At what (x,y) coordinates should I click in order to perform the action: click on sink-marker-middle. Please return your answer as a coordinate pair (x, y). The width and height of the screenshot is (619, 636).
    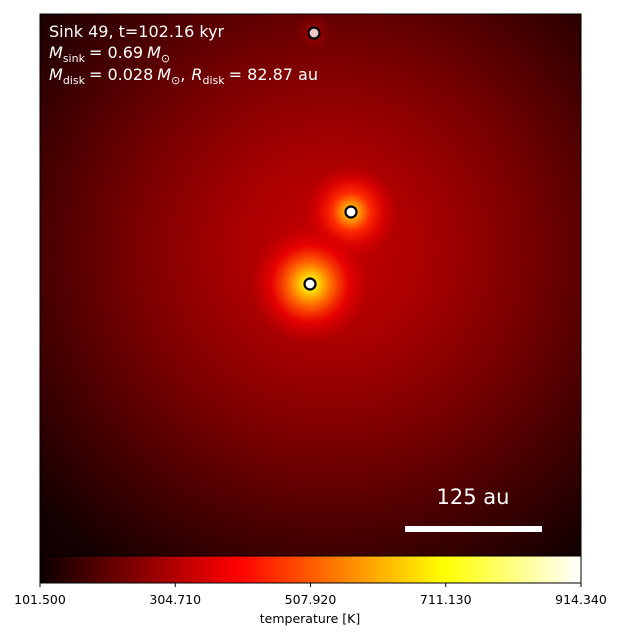
    Looking at the image, I should click on (351, 212).